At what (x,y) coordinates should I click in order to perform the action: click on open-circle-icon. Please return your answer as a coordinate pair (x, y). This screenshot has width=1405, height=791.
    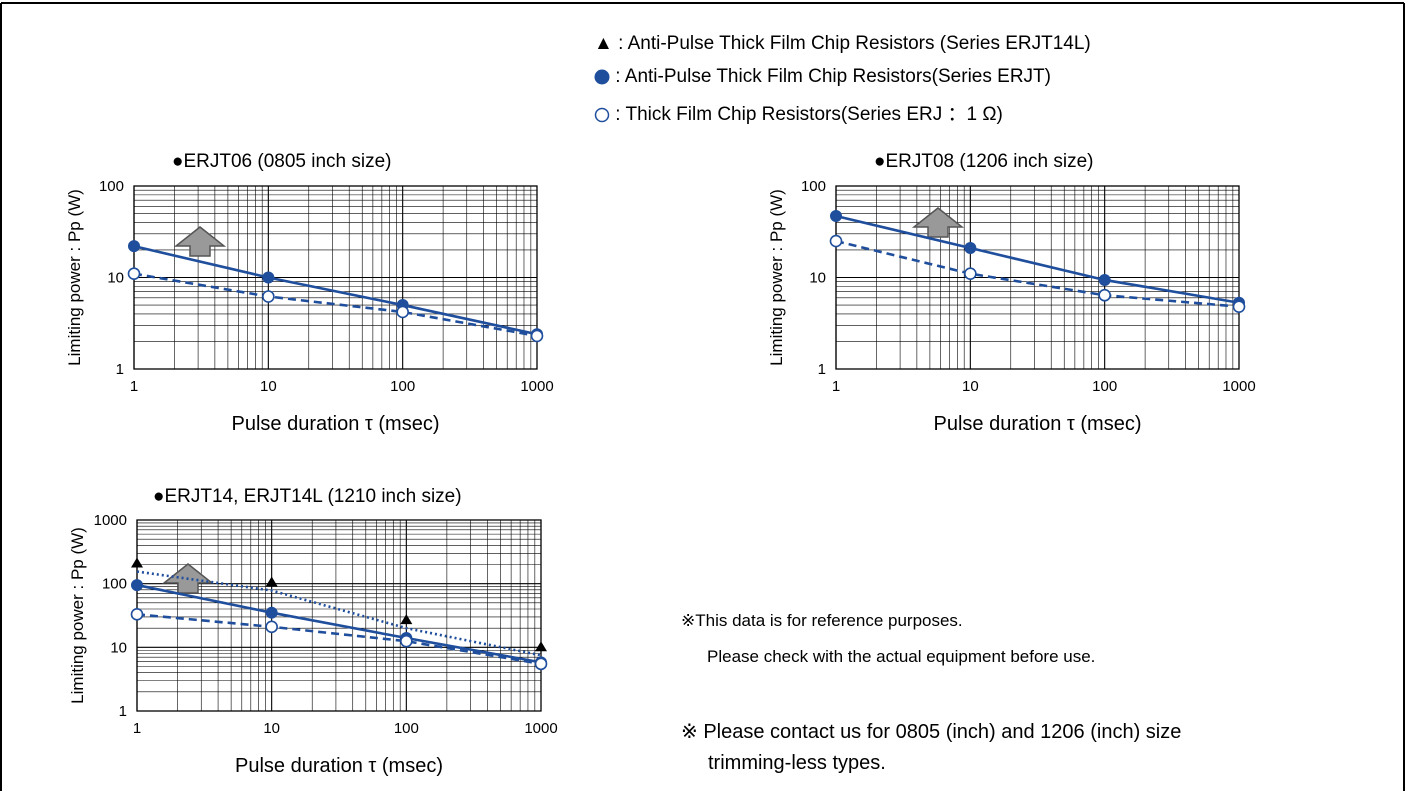
    Looking at the image, I should click on (602, 115).